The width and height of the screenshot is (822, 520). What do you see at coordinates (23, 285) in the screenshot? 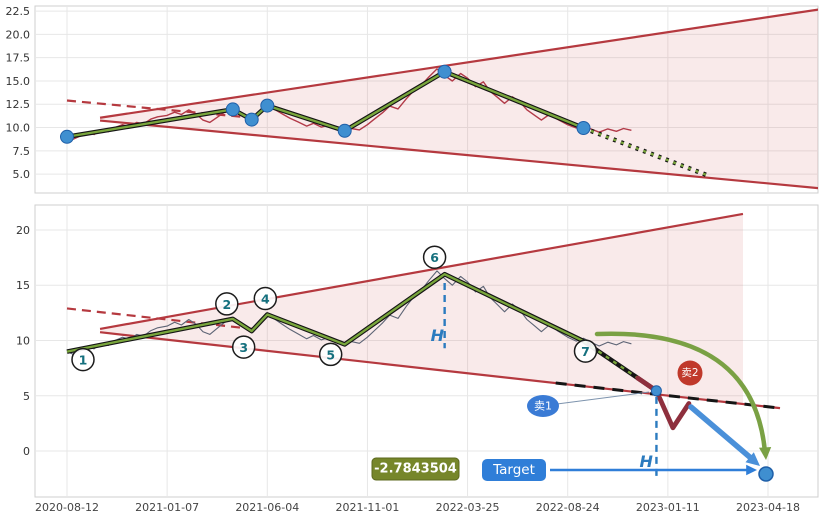
I see `y-tick-label: 15` at bounding box center [23, 285].